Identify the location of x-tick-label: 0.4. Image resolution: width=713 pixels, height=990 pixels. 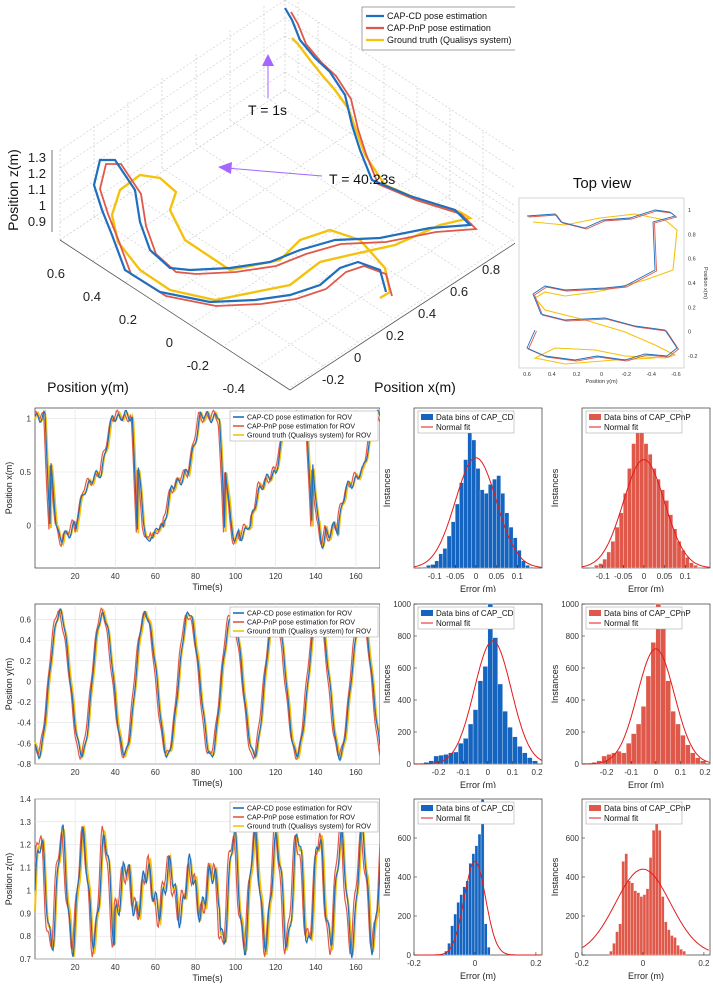
(552, 375).